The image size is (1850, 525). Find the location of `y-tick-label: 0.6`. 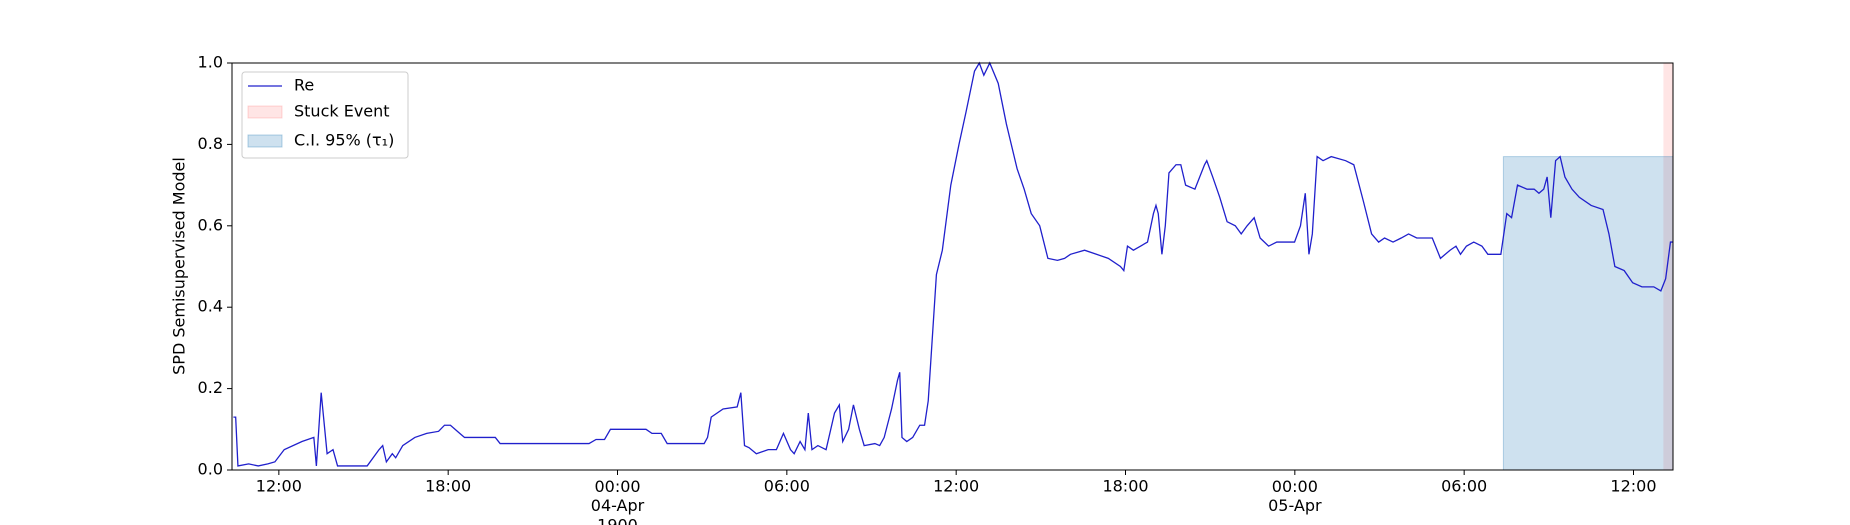

y-tick-label: 0.6 is located at coordinates (210, 224).